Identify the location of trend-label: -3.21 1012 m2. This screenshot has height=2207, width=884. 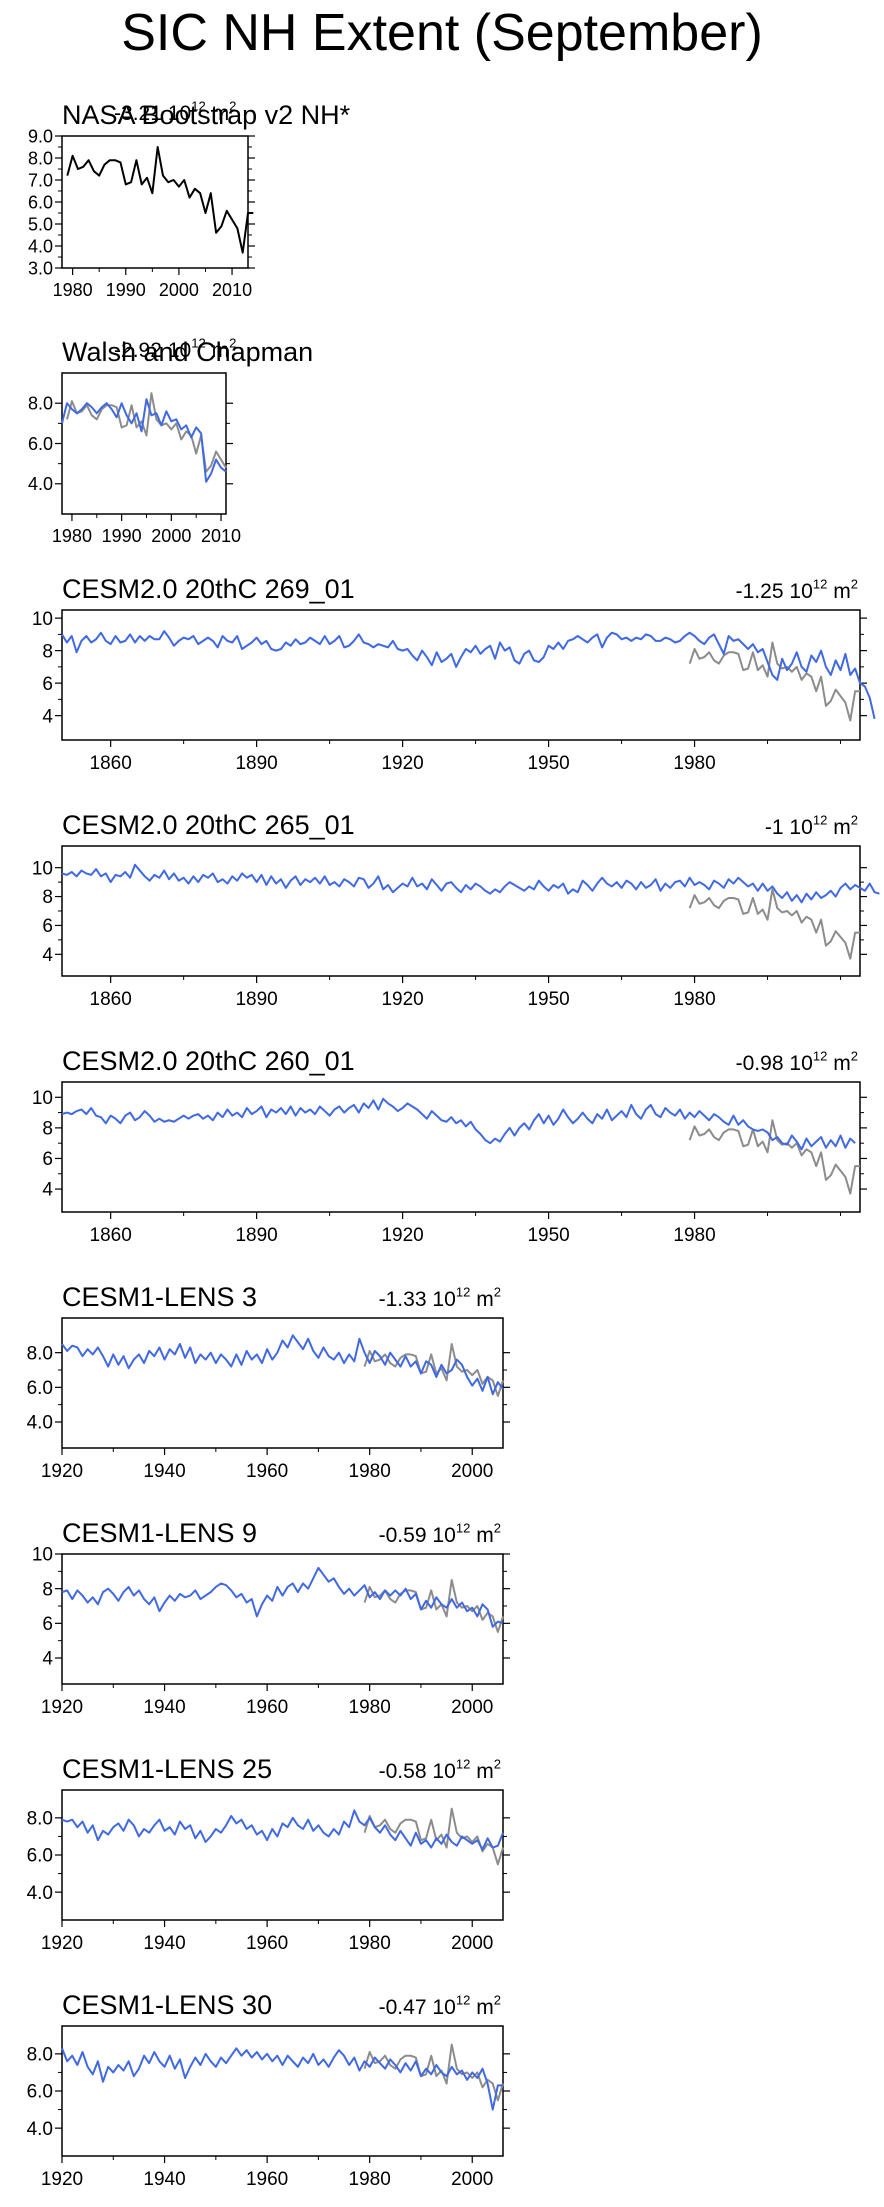
(175, 112).